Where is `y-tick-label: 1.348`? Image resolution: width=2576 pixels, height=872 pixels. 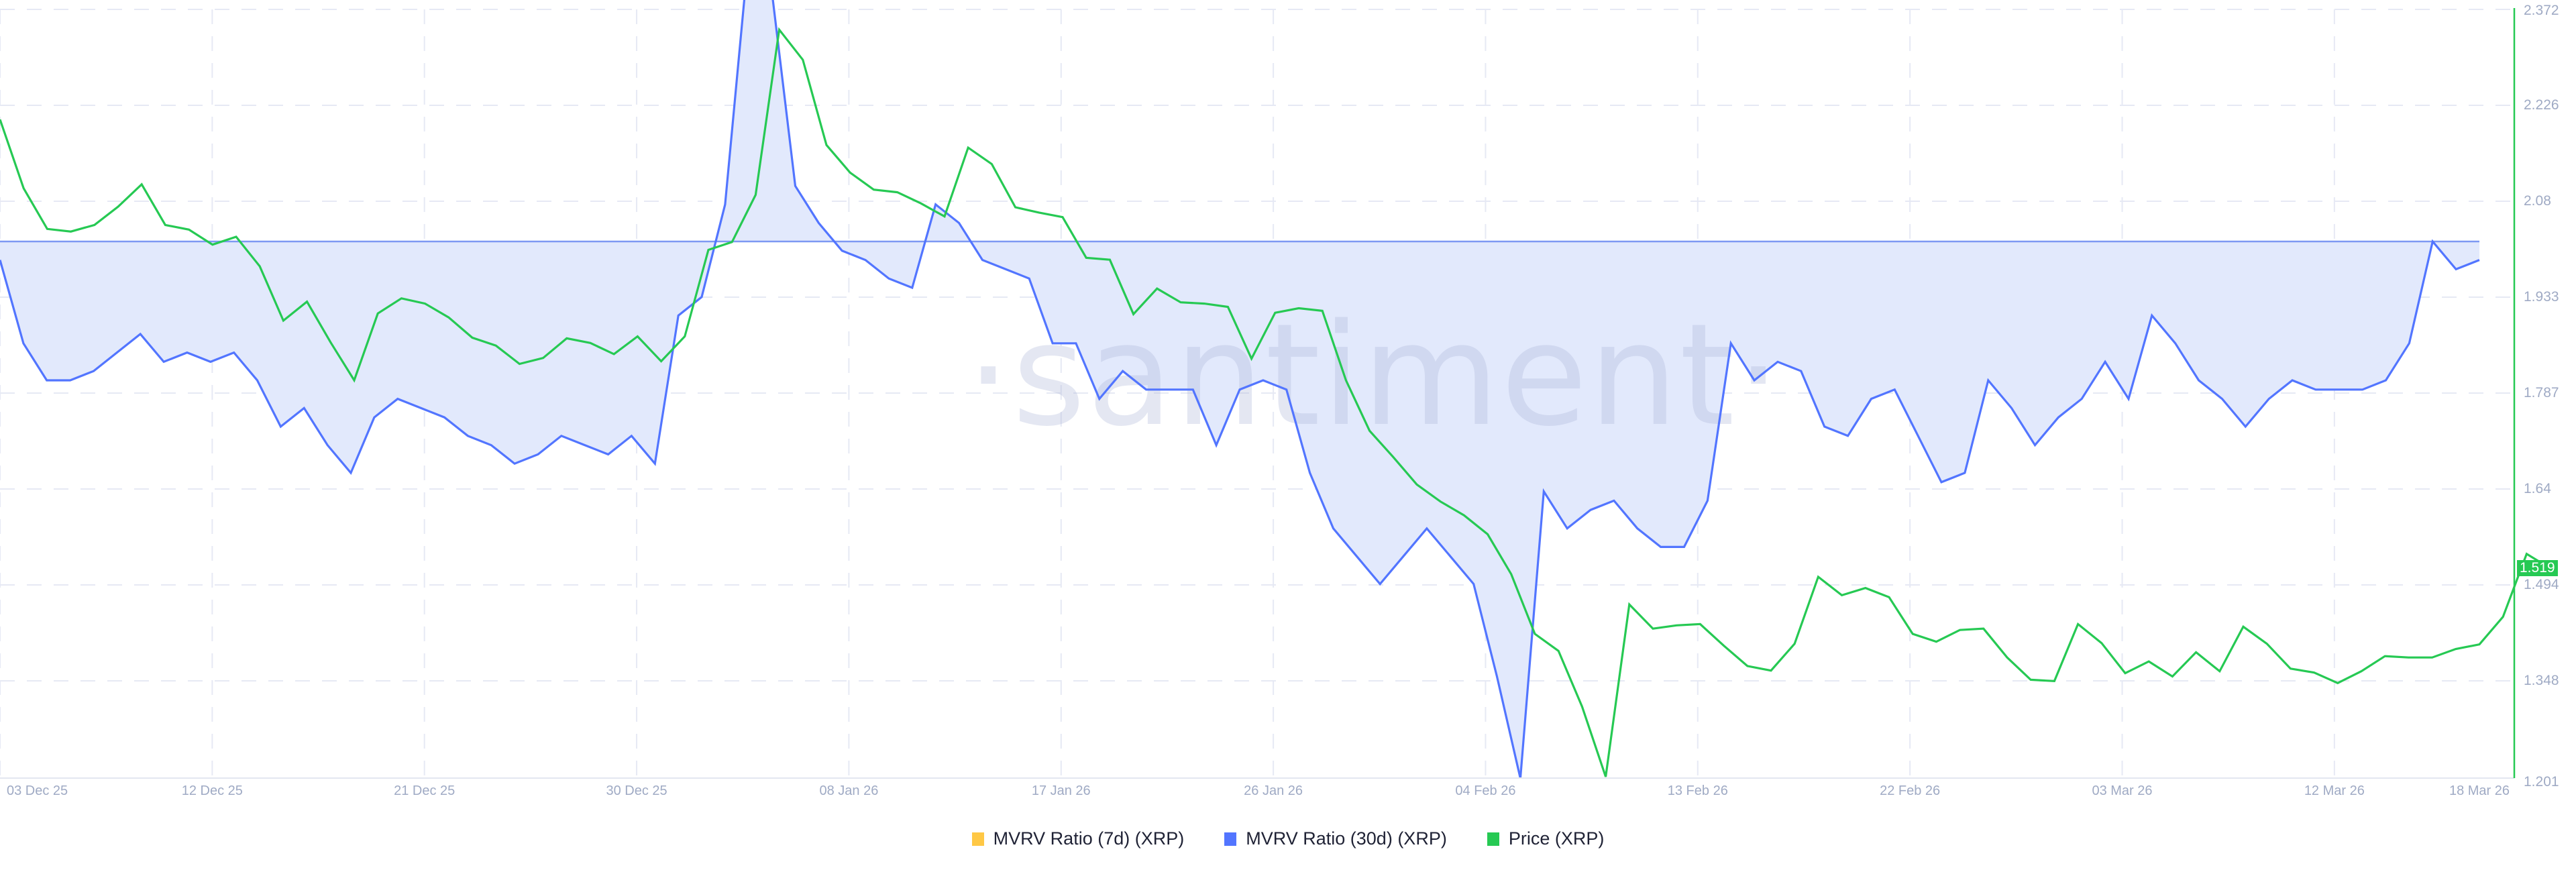
y-tick-label: 1.348 is located at coordinates (2541, 680).